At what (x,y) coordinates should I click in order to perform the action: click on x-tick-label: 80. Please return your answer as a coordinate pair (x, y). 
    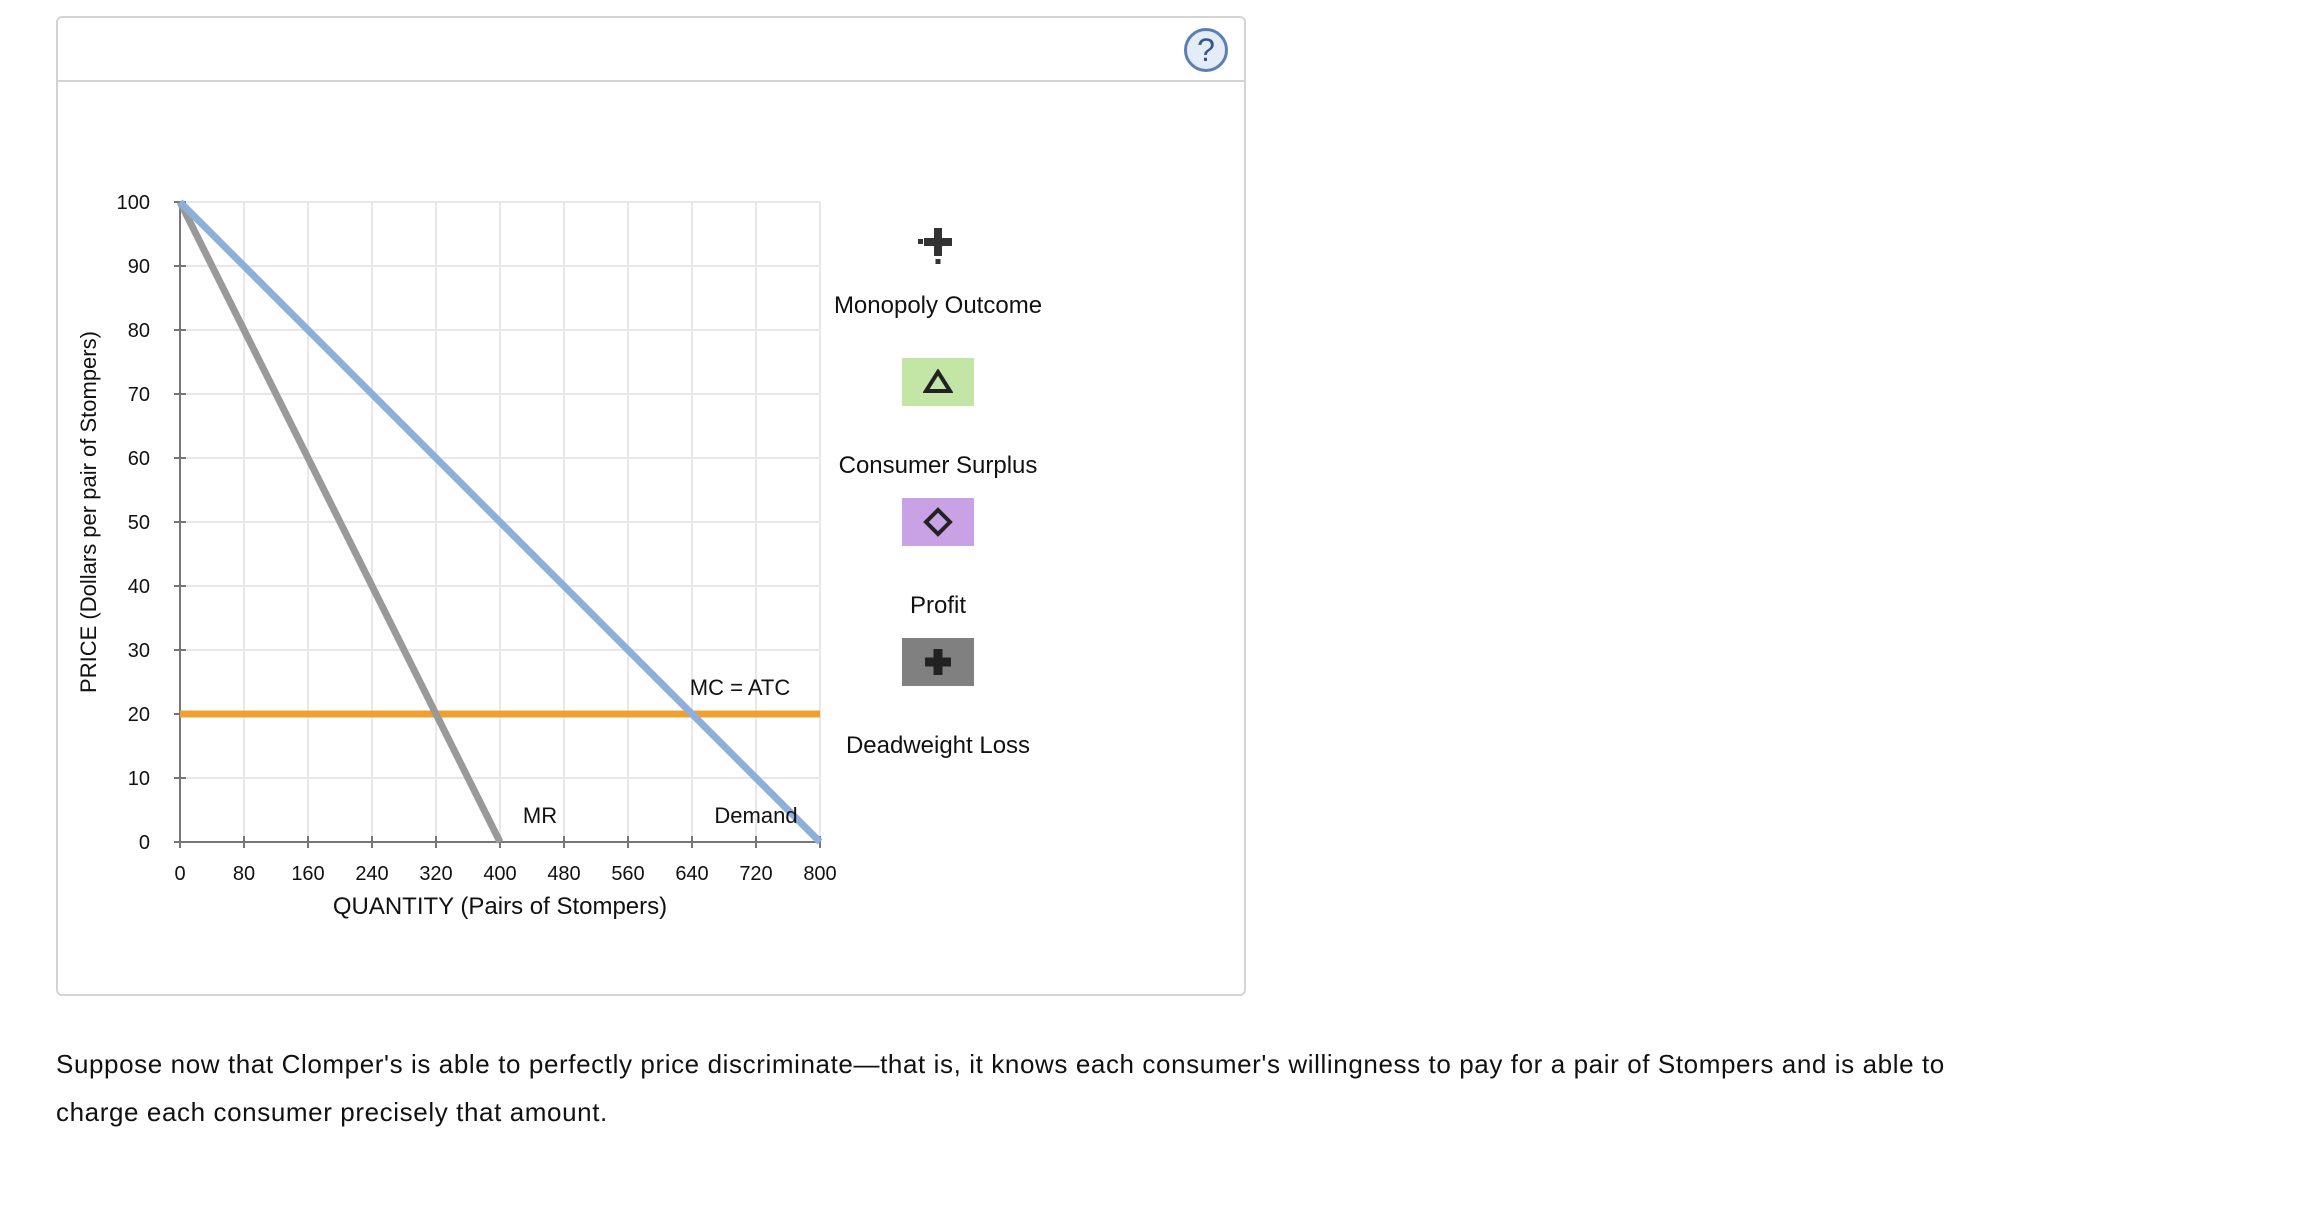
    Looking at the image, I should click on (244, 874).